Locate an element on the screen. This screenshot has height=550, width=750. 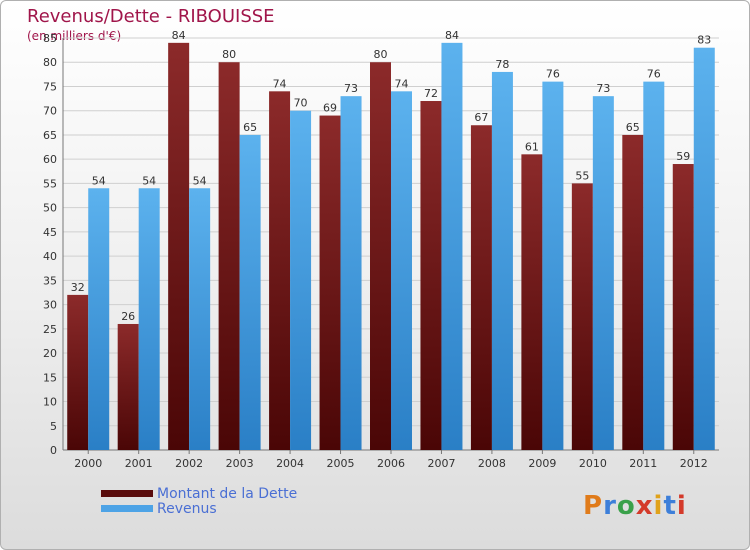
bar-debt-2012 is located at coordinates (683, 307).